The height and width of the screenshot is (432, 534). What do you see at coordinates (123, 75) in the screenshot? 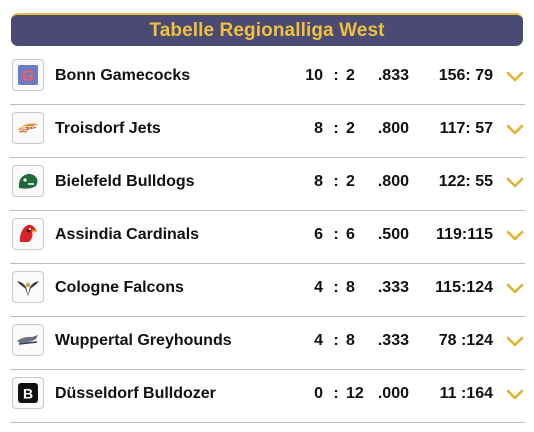
I see `team-name: Bonn Gamecocks` at bounding box center [123, 75].